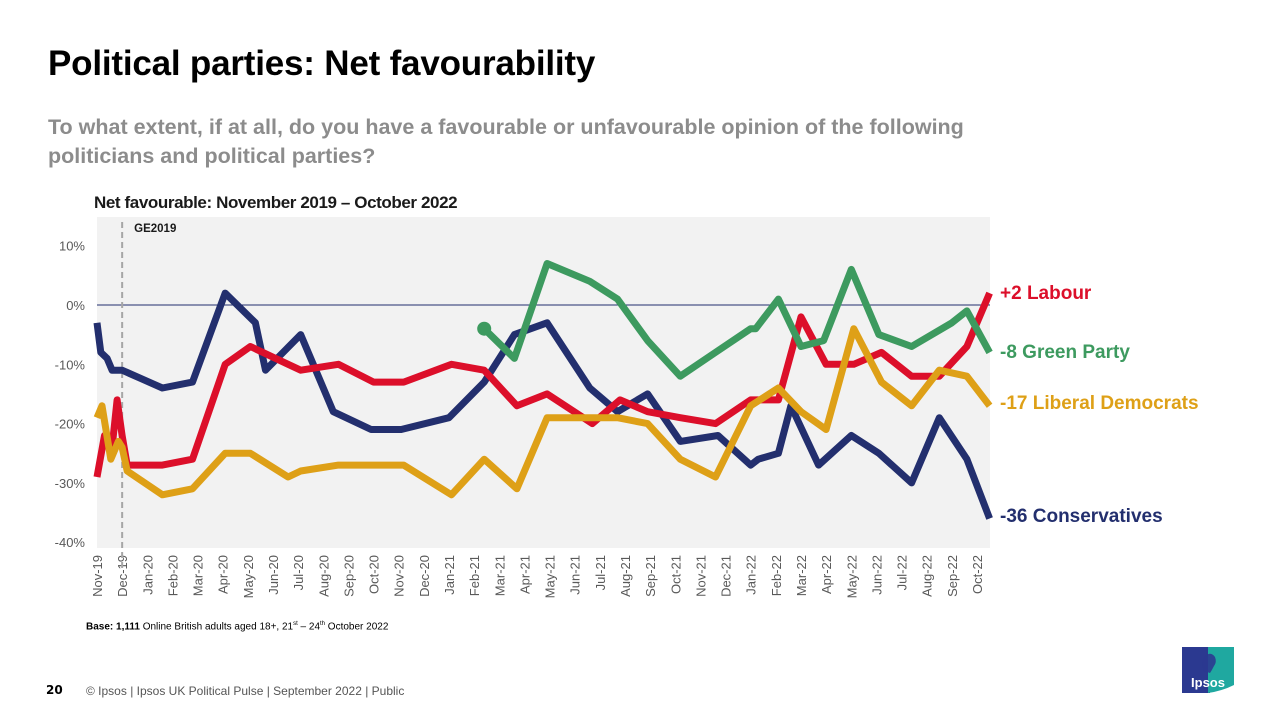 The image size is (1280, 720). What do you see at coordinates (323, 624) in the screenshot?
I see `base-sup-2: th` at bounding box center [323, 624].